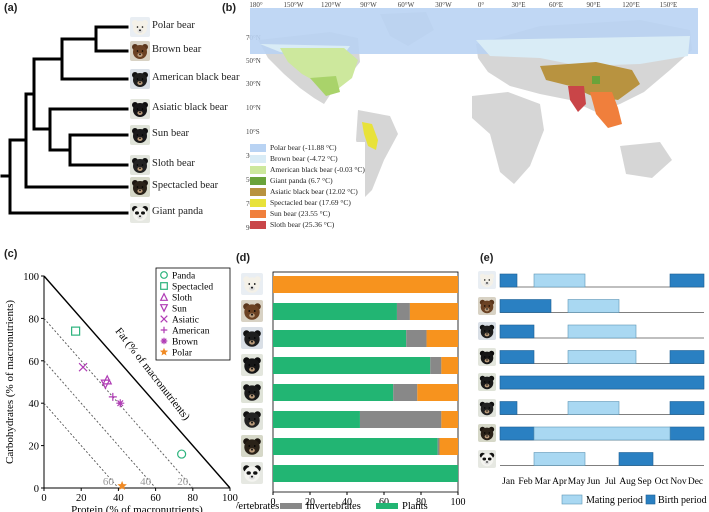 The width and height of the screenshot is (709, 512). Describe the element at coordinates (300, 213) in the screenshot. I see `legend-label: Sun bear (23.55 °C)` at that location.